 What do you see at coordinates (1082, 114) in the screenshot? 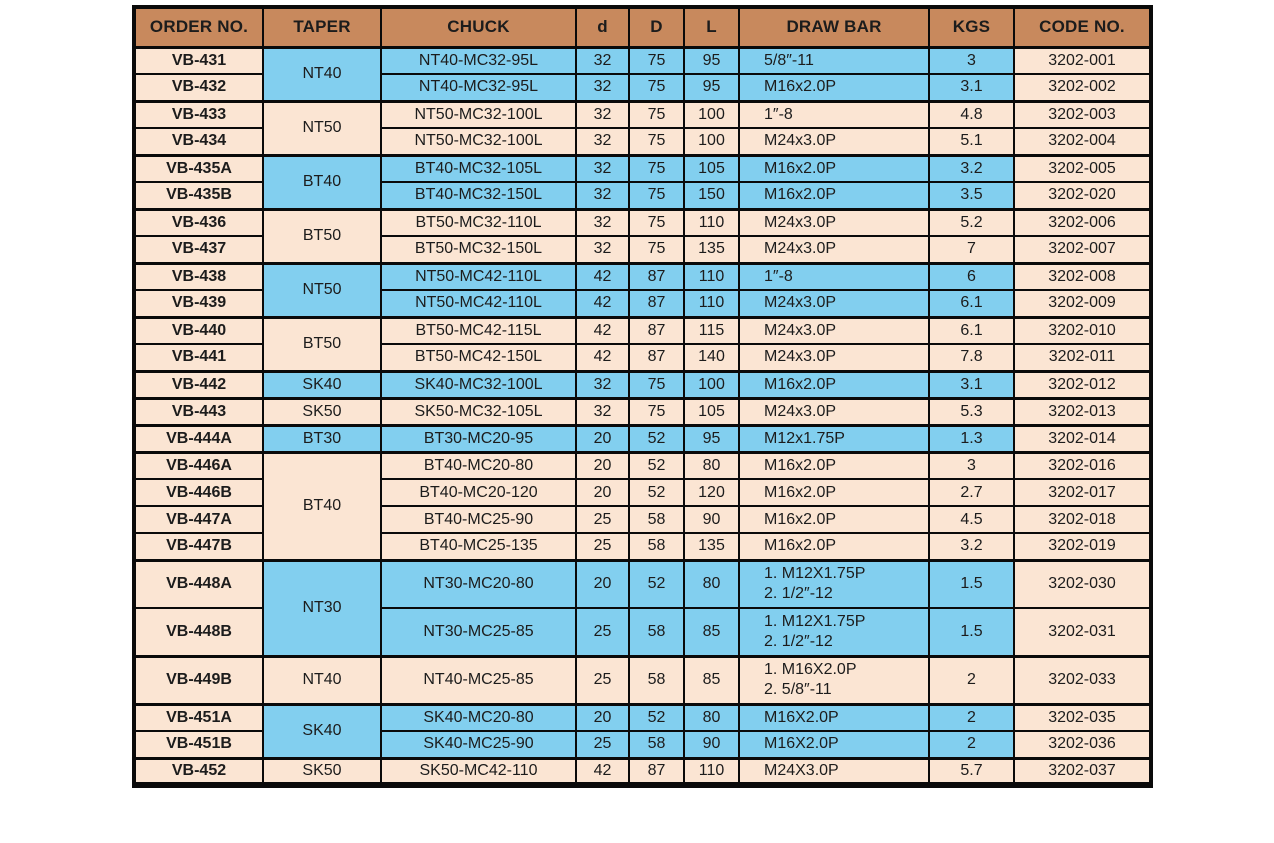
I see `code-no-cell: 3202-003` at bounding box center [1082, 114].